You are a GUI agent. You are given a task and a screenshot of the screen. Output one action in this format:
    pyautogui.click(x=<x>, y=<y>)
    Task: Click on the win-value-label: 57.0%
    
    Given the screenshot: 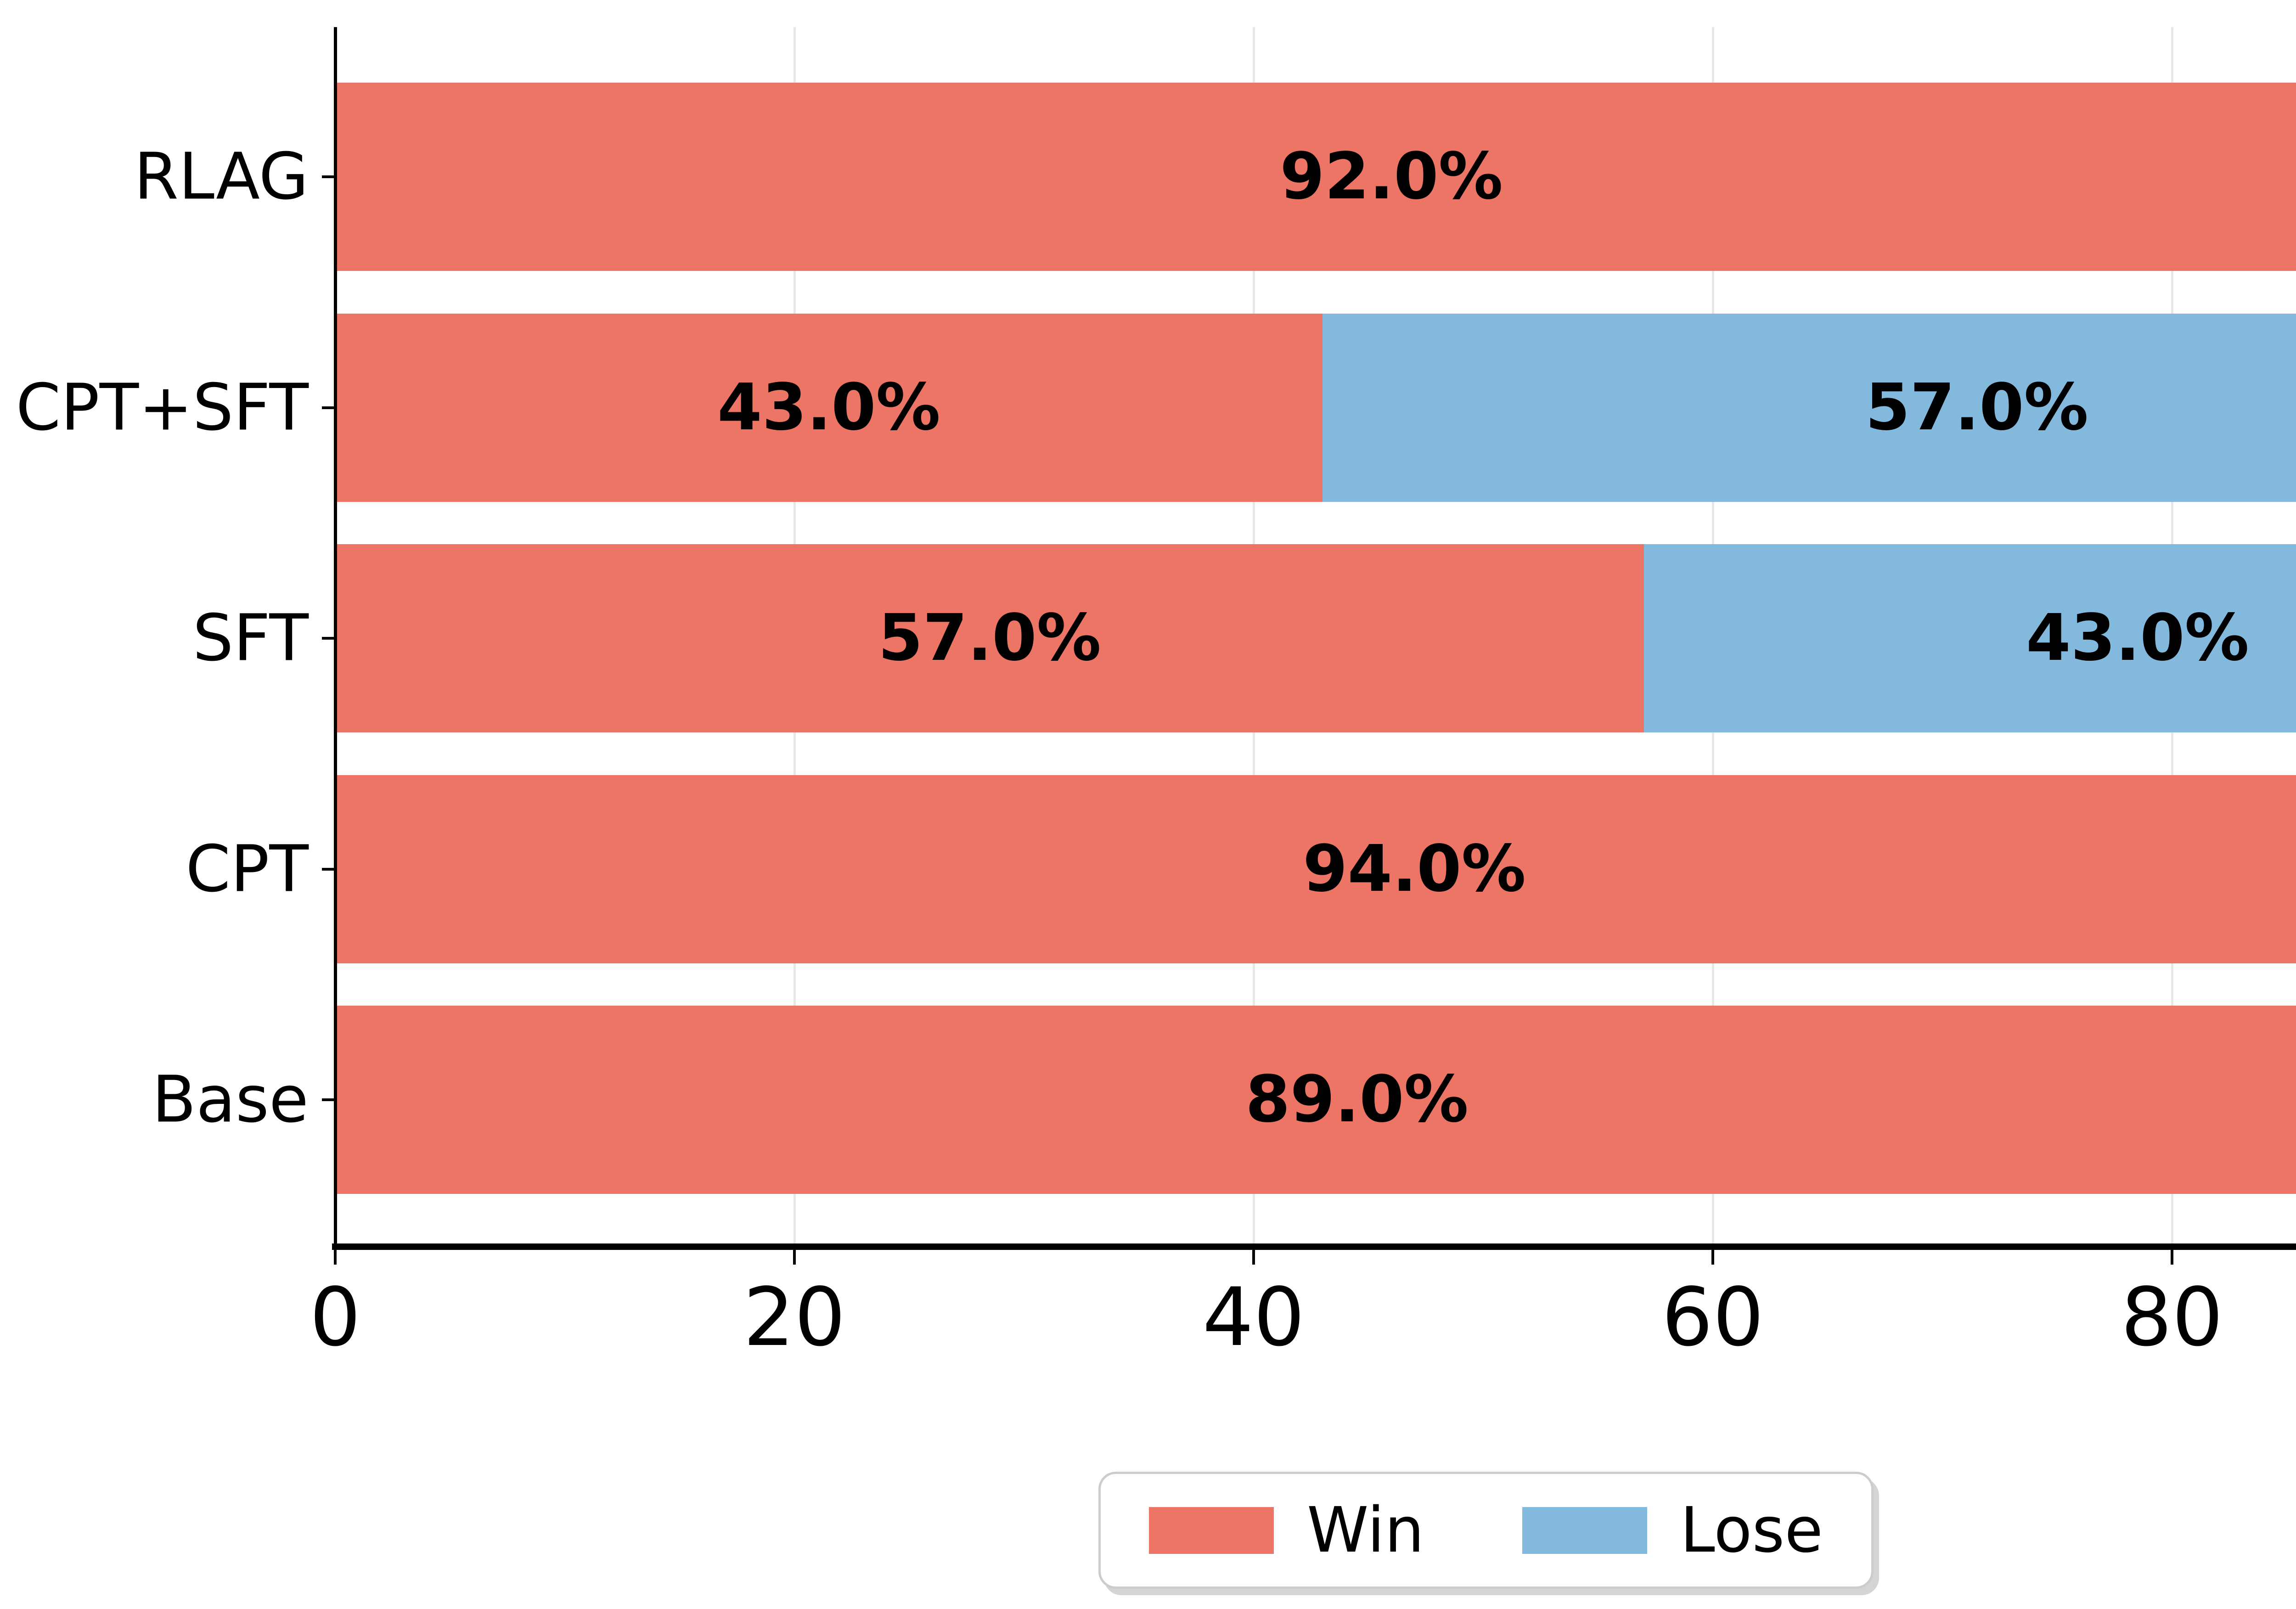 What is the action you would take?
    pyautogui.click(x=989, y=638)
    